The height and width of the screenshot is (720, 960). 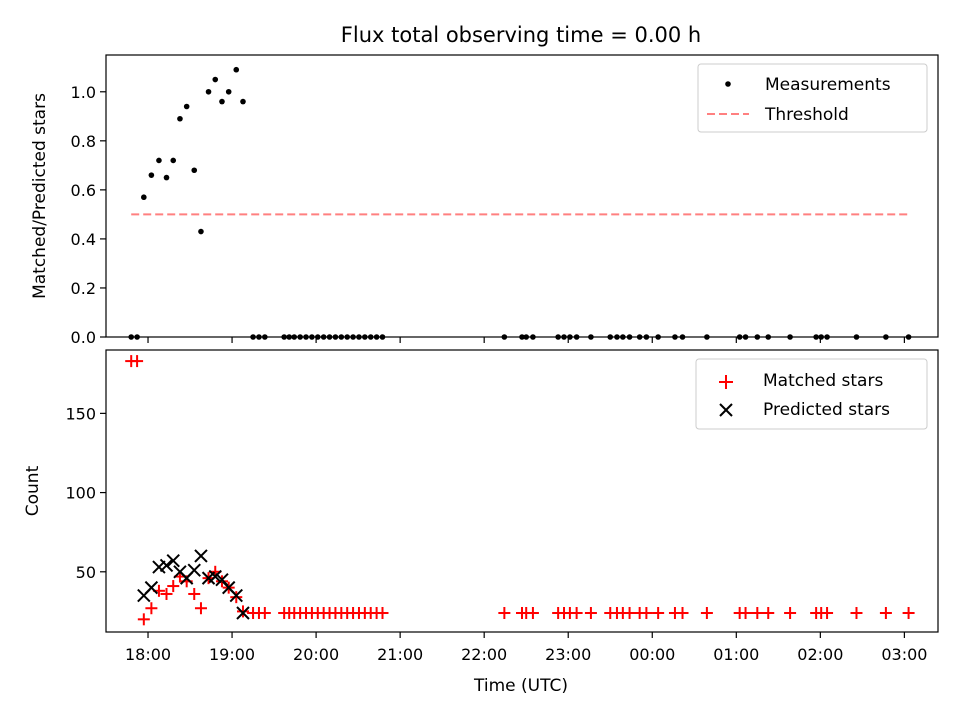 What do you see at coordinates (736, 654) in the screenshot?
I see `x-tick-label: 01:00` at bounding box center [736, 654].